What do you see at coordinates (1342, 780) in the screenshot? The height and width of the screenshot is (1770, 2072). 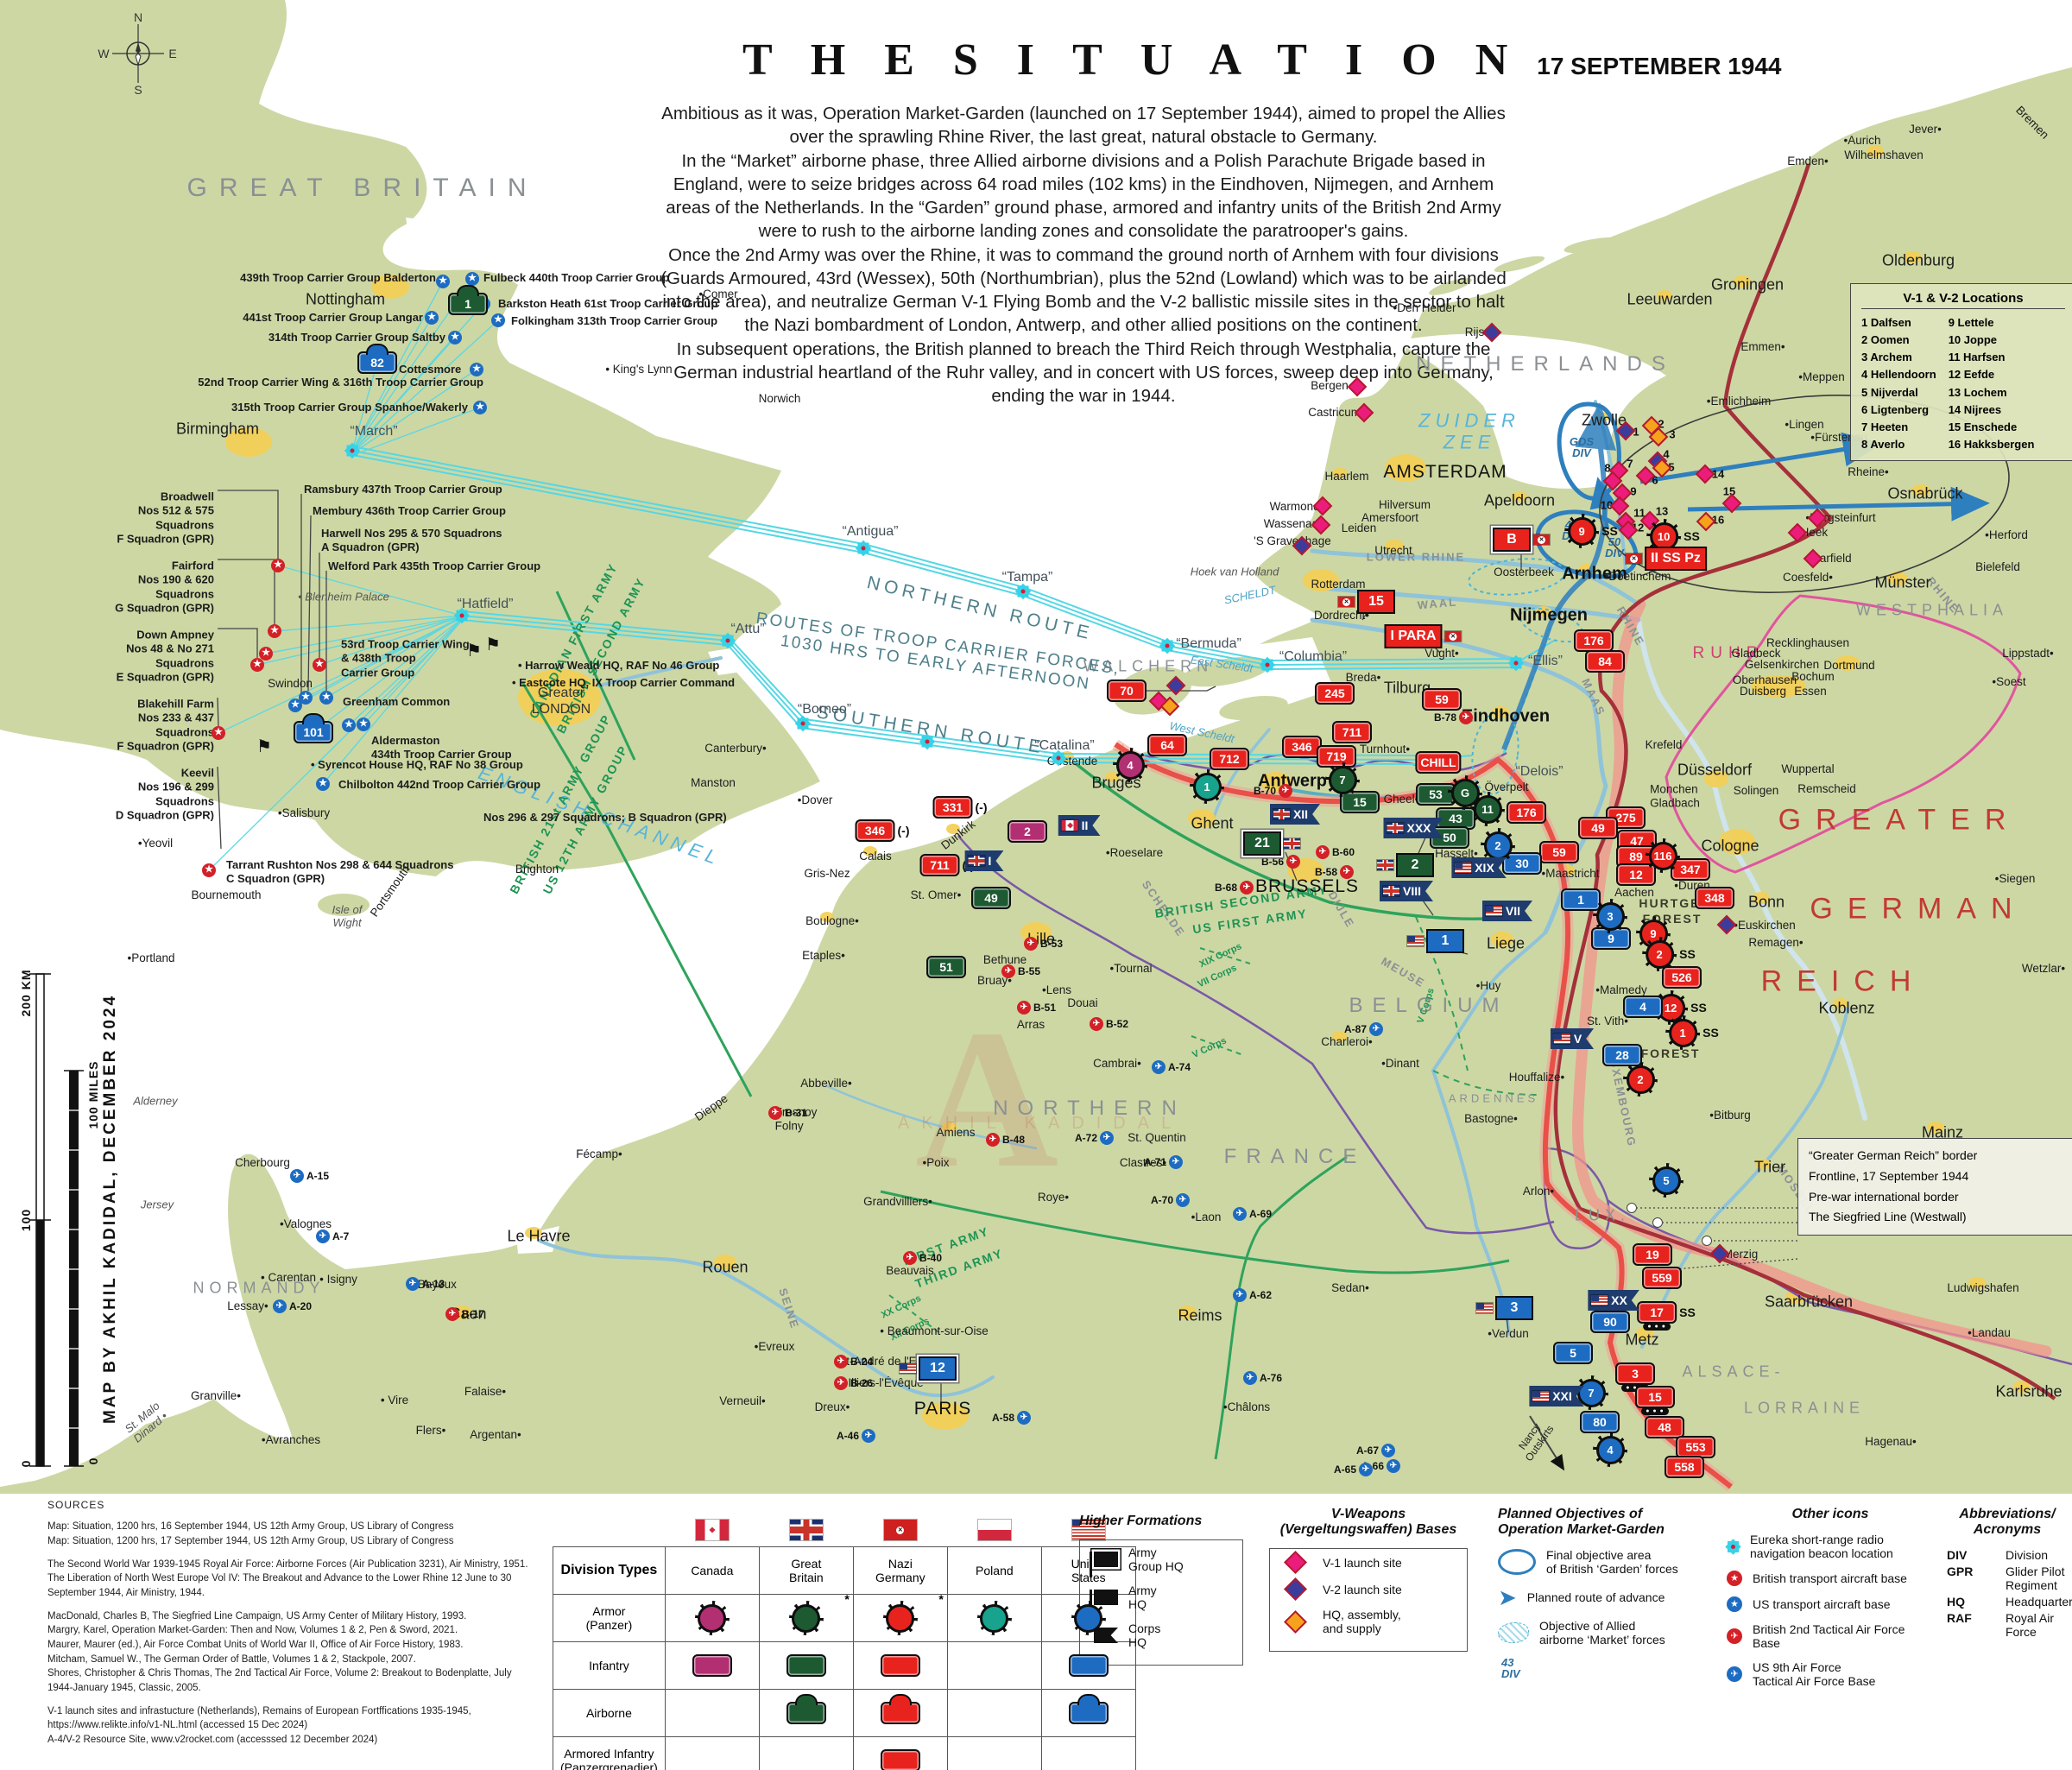 I see `armor-division-marker: 7` at bounding box center [1342, 780].